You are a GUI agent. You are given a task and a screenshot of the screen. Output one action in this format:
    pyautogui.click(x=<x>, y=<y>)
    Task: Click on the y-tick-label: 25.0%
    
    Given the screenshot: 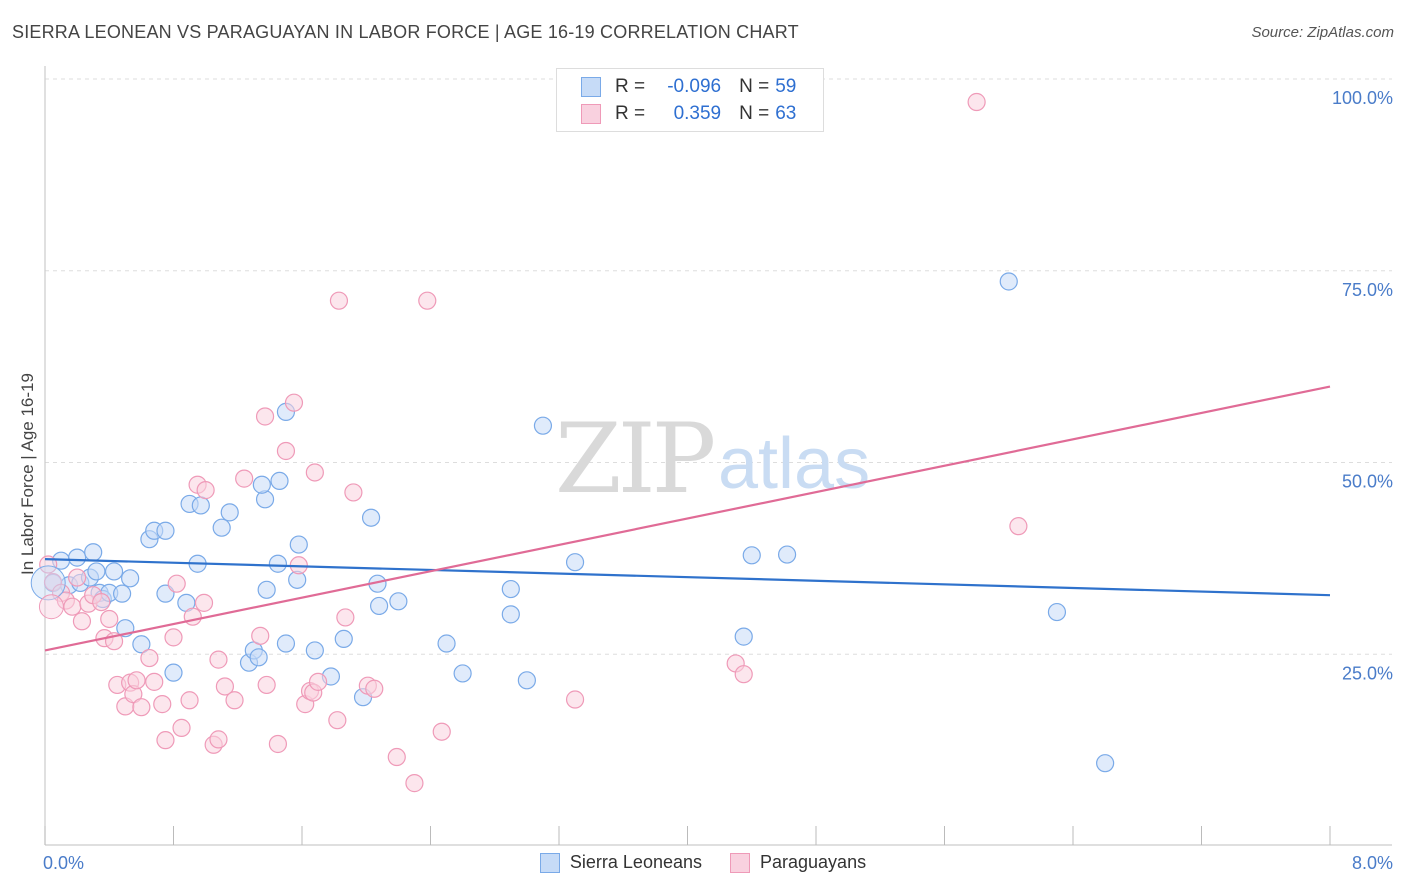 What is the action you would take?
    pyautogui.click(x=1367, y=673)
    